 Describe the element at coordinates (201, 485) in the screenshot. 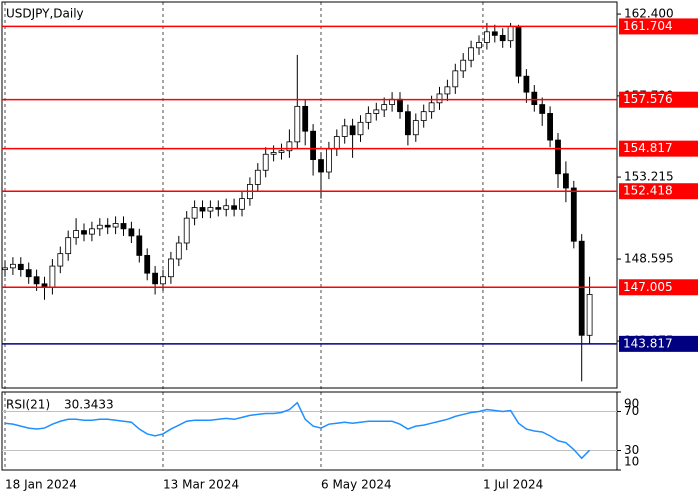

I see `x-tick-label: 13 Mar 2024` at that location.